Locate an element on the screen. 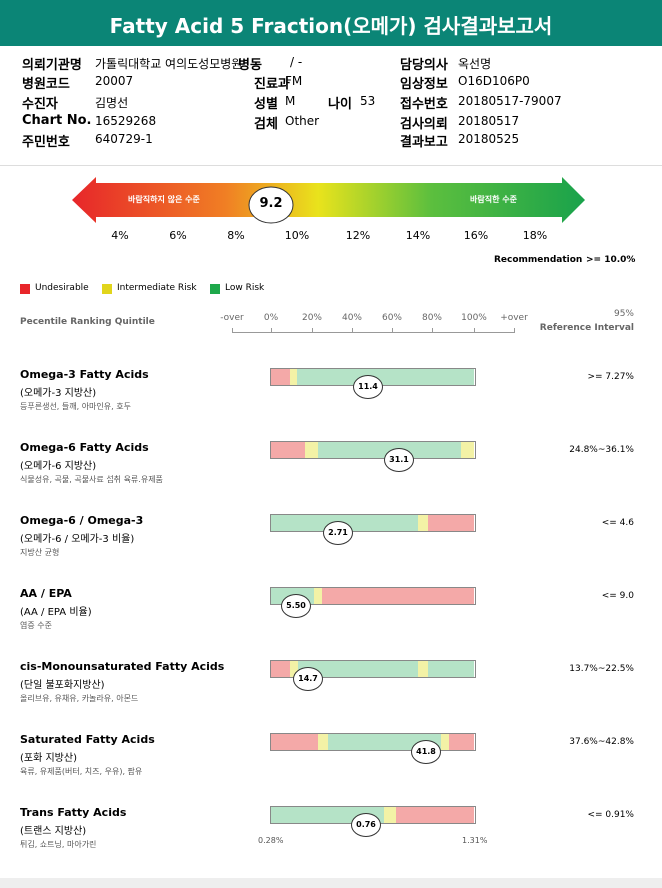  legend-label: Undesirable is located at coordinates (62, 288).